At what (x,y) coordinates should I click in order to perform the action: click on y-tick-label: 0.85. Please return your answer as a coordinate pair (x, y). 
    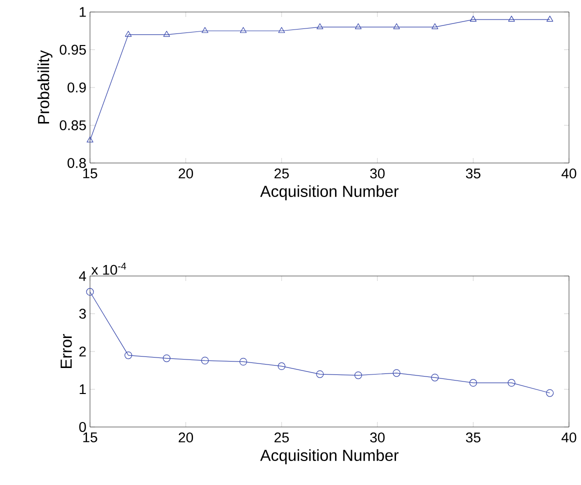
    Looking at the image, I should click on (73, 125).